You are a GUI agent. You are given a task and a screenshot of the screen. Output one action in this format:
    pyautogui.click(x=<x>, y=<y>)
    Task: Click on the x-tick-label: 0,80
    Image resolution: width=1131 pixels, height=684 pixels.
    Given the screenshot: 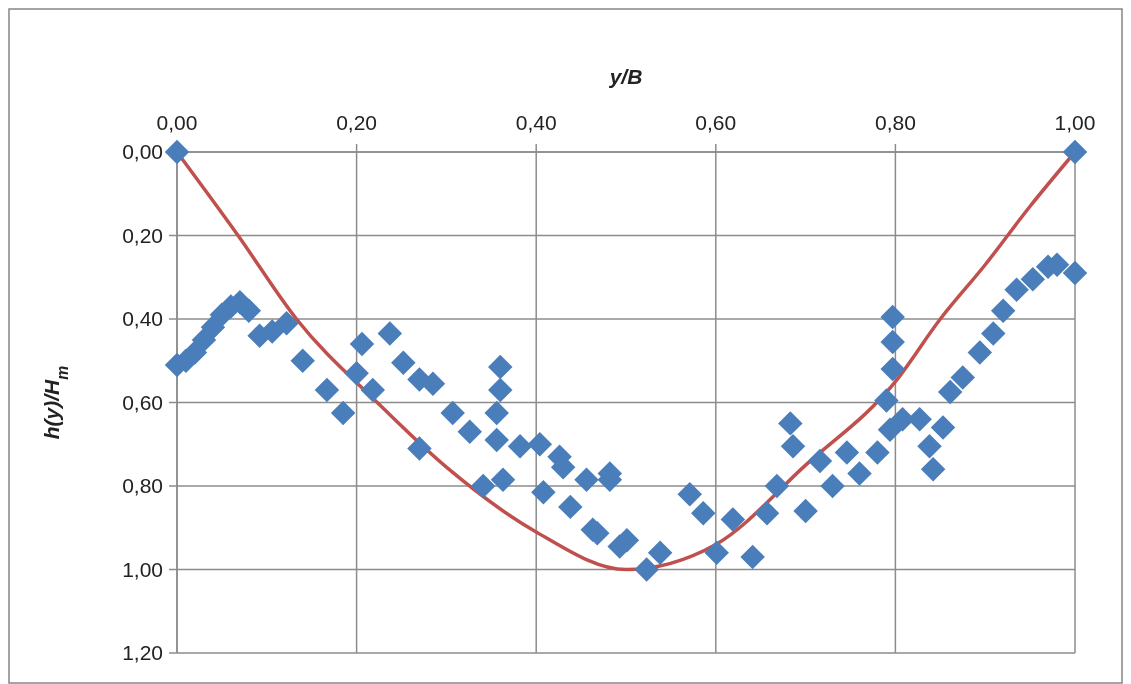 What is the action you would take?
    pyautogui.click(x=895, y=122)
    